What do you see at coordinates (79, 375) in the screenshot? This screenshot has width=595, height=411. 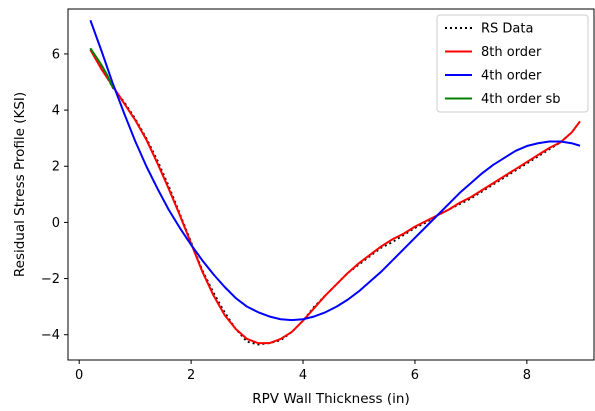 I see `x-tick-label: 0` at bounding box center [79, 375].